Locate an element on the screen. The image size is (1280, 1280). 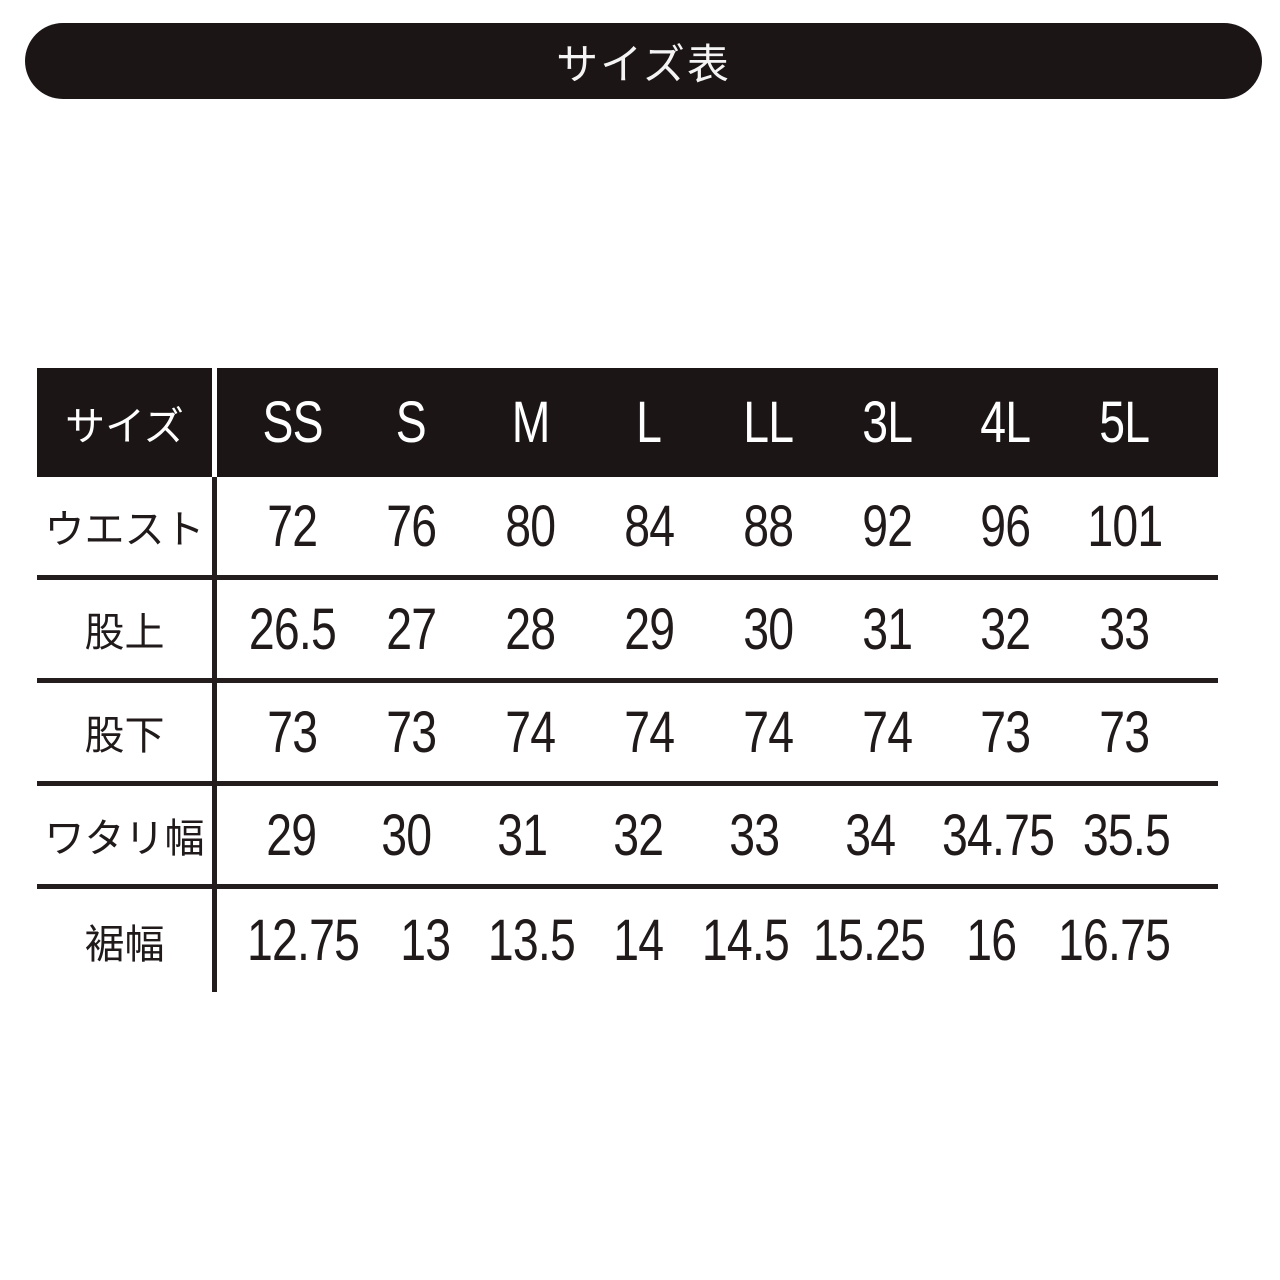
table-cell: 13.5 is located at coordinates (532, 940).